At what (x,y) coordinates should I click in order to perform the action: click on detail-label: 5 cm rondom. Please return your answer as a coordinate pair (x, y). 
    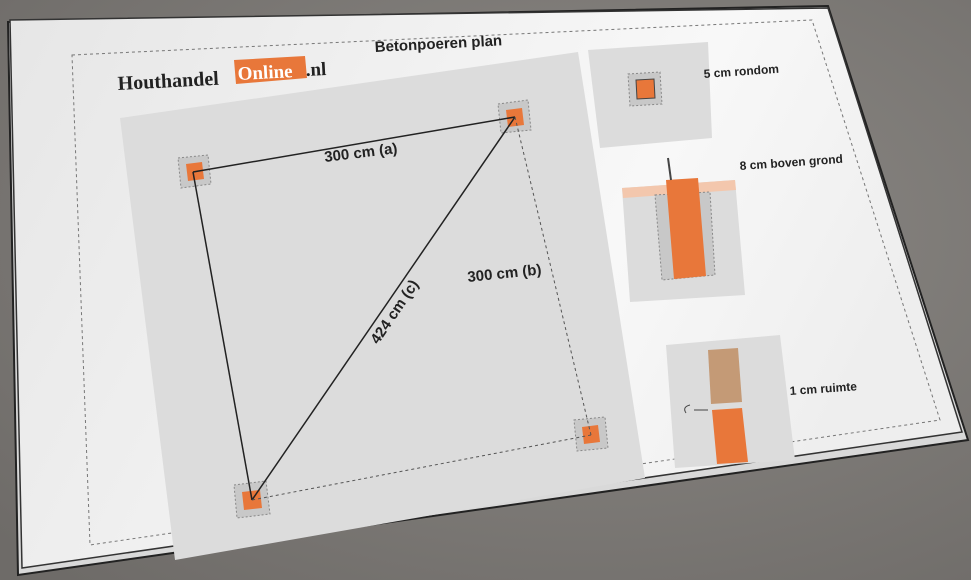
    Looking at the image, I should click on (741, 71).